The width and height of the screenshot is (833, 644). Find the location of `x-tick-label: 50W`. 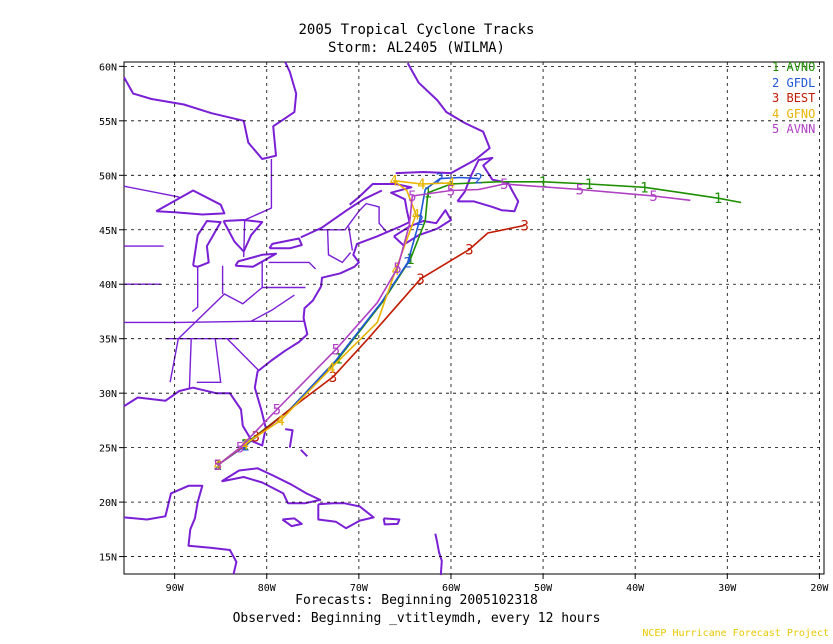

x-tick-label: 50W is located at coordinates (543, 588).